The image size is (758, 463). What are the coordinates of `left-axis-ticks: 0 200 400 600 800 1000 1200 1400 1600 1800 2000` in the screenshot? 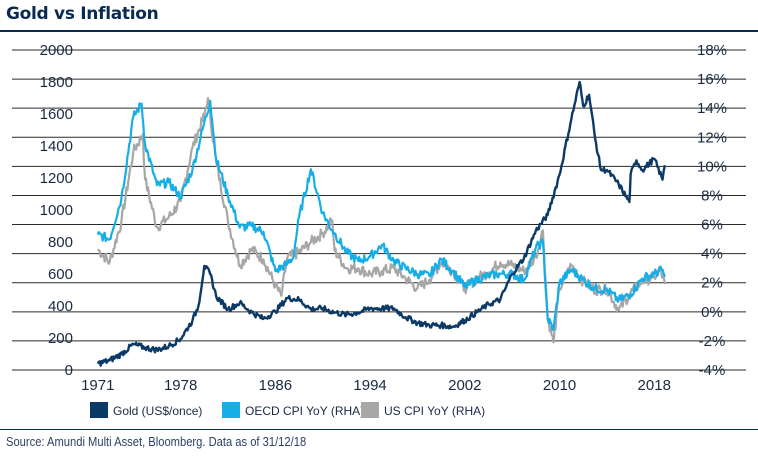 It's located at (56, 210).